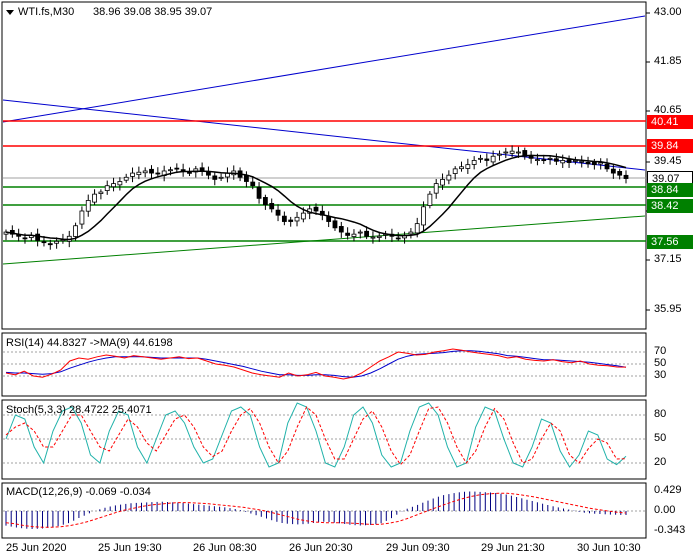 The width and height of the screenshot is (700, 560). I want to click on time-tick: 29 Jun 21:30, so click(513, 548).